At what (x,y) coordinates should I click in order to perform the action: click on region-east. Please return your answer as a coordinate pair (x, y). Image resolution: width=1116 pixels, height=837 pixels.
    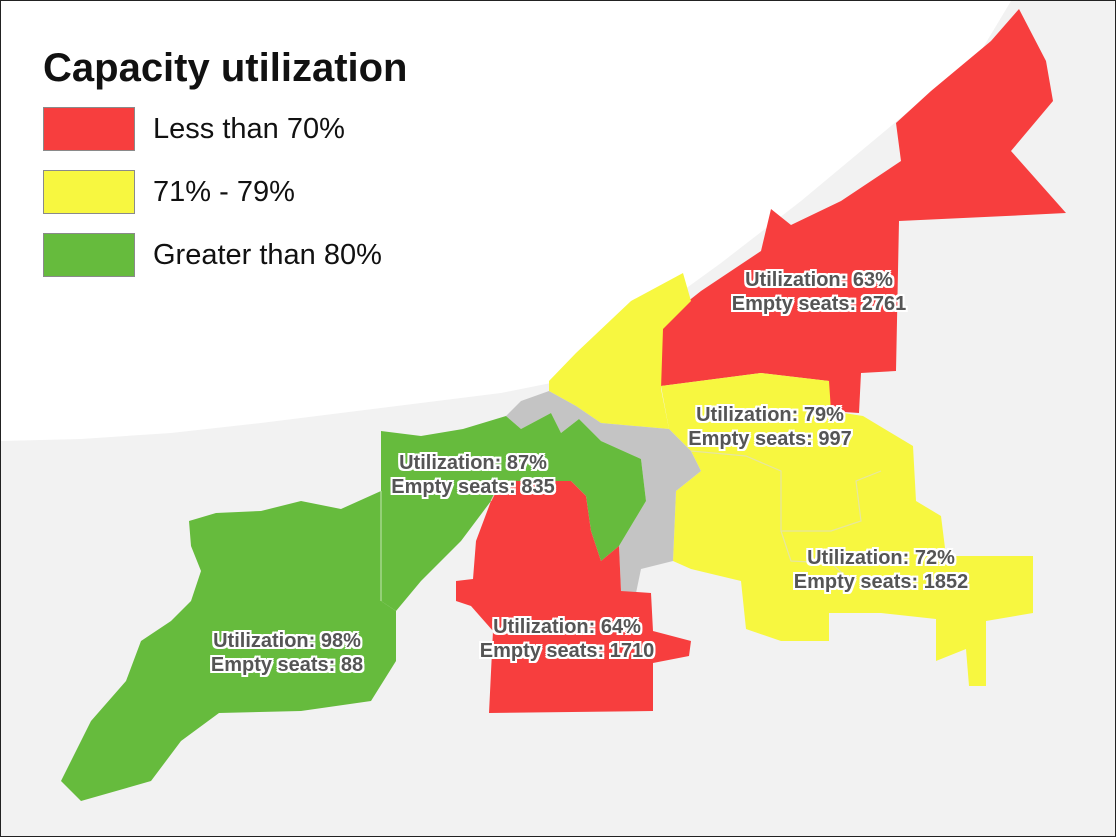
    Looking at the image, I should click on (847, 529).